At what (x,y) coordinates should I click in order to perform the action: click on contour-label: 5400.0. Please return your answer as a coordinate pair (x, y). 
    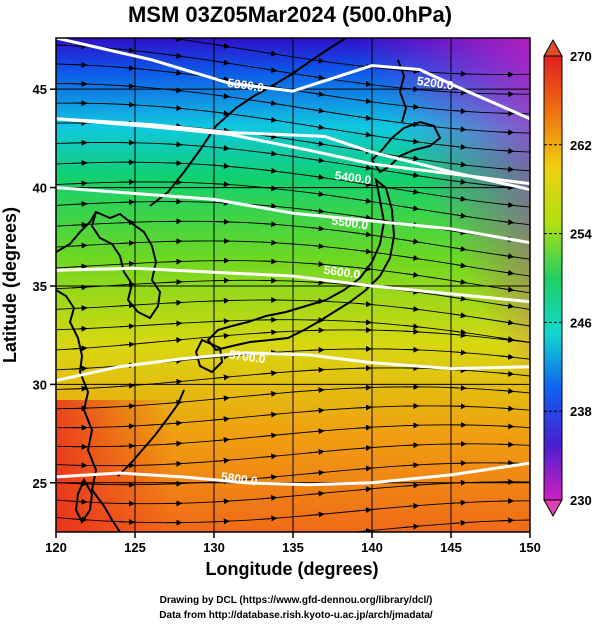
    Looking at the image, I should click on (353, 177).